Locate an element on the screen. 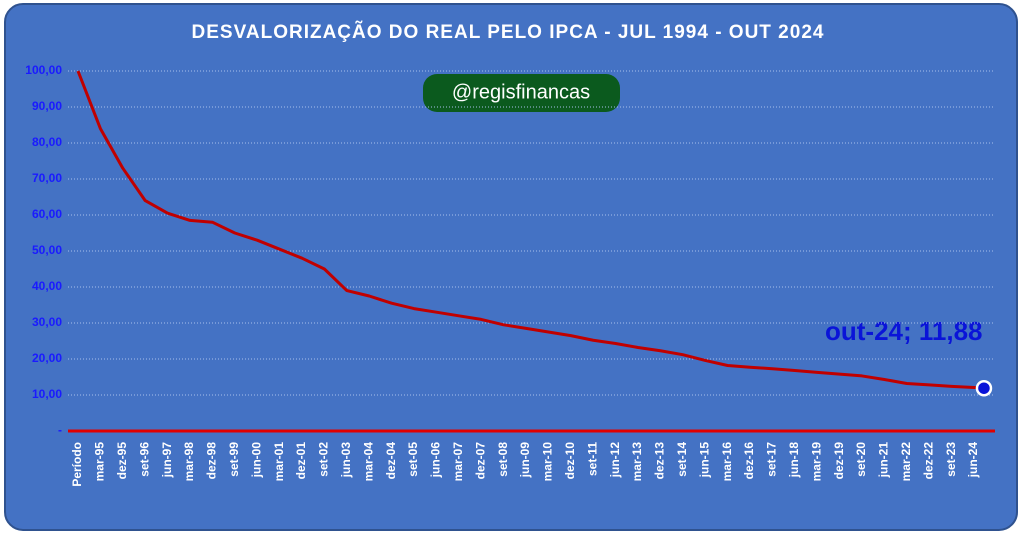 Image resolution: width=1024 pixels, height=537 pixels. y-tick-label: 10,00 is located at coordinates (47, 394).